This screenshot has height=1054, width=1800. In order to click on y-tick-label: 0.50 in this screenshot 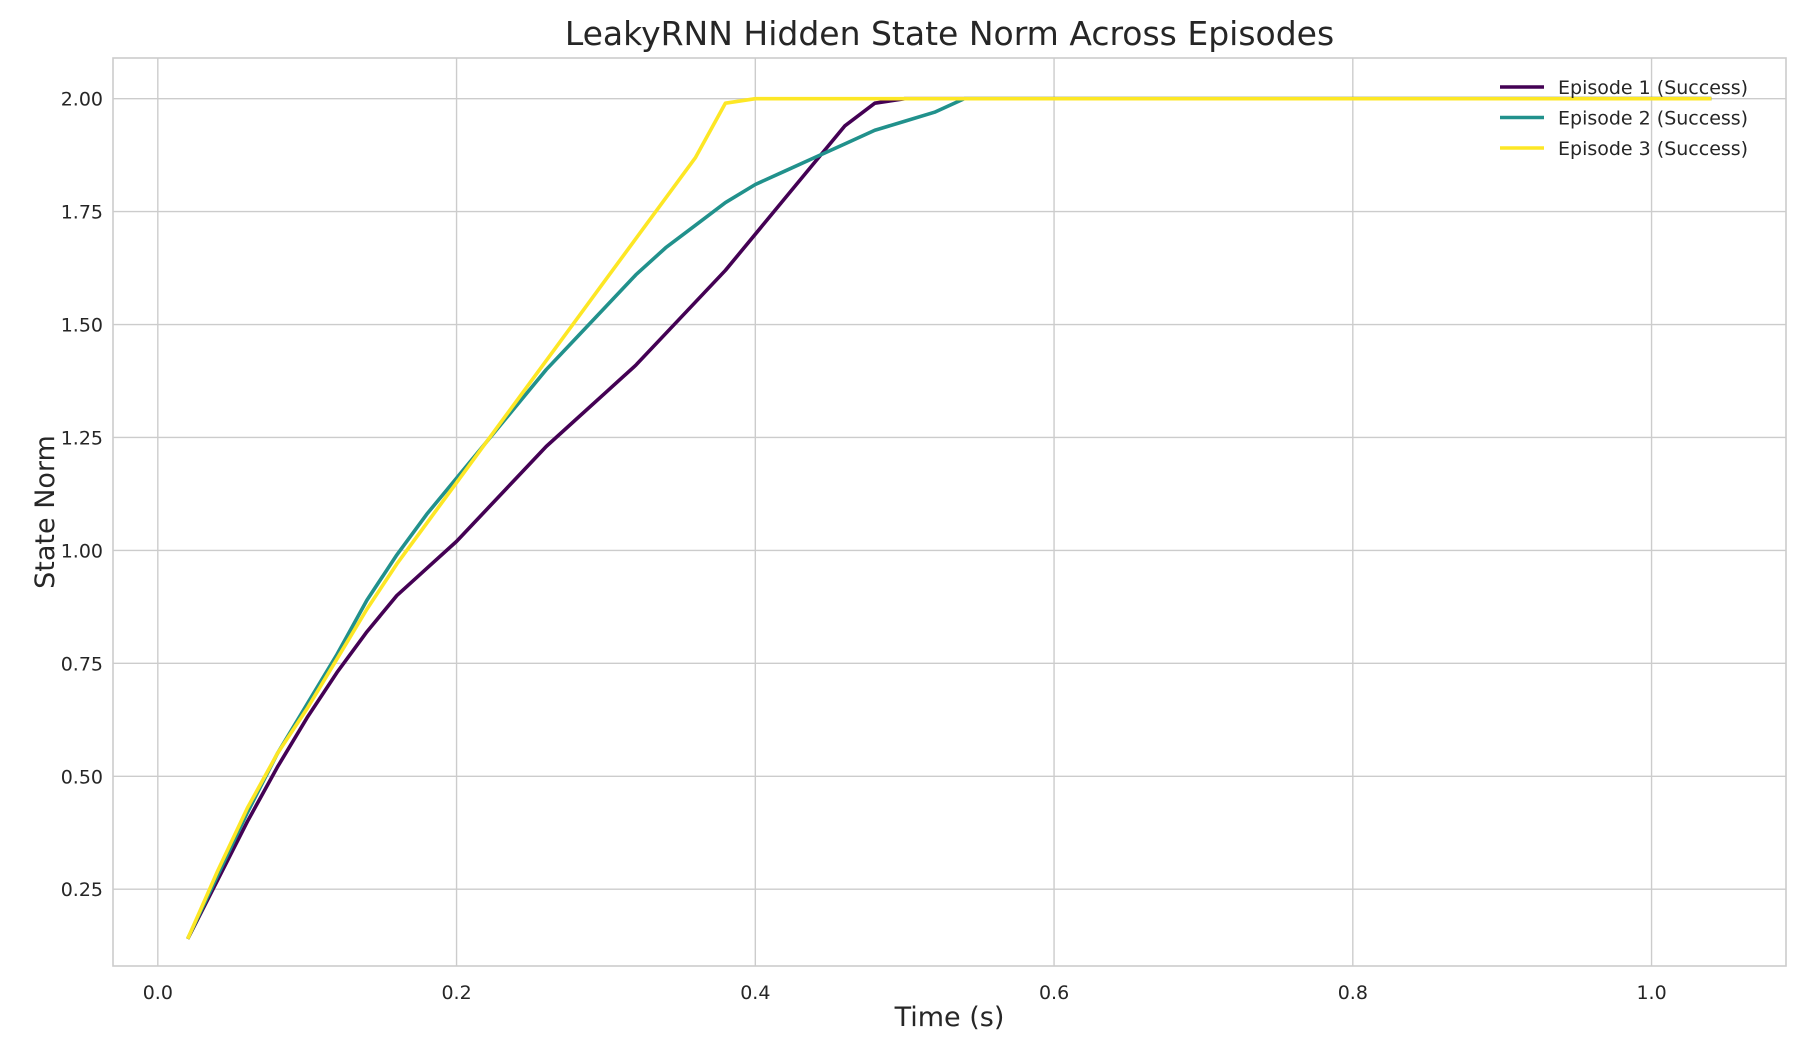, I will do `click(82, 777)`.